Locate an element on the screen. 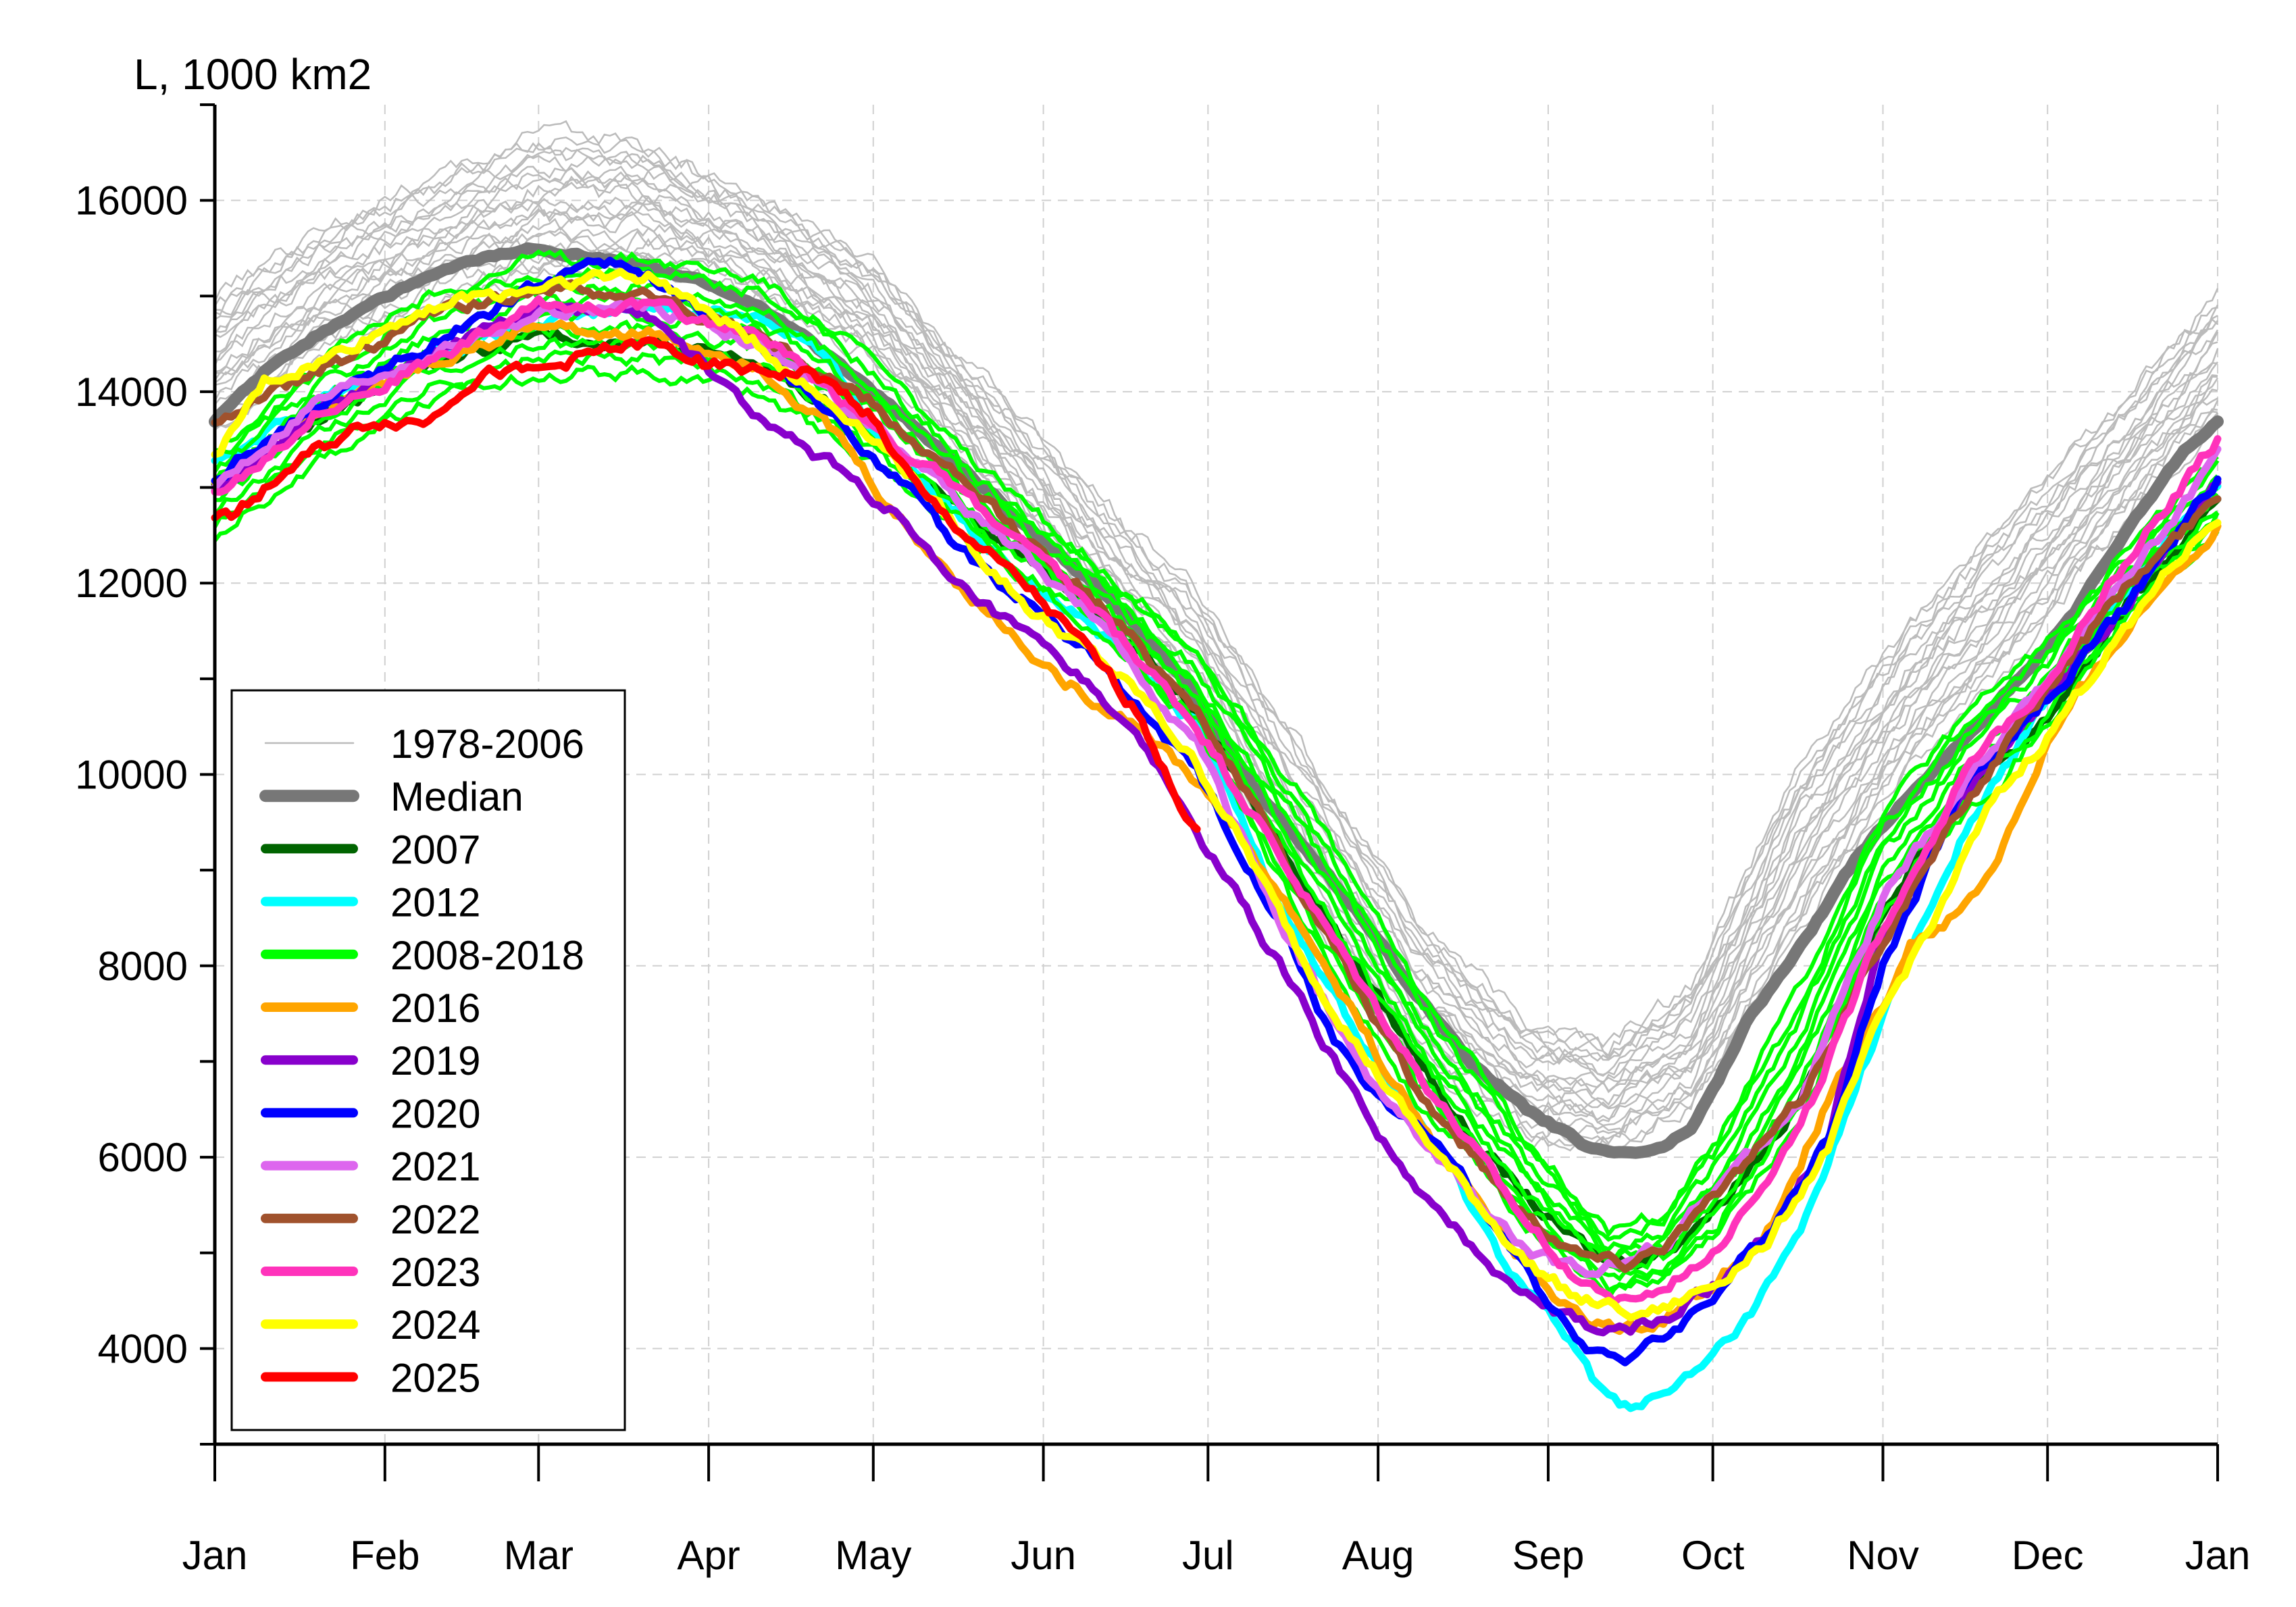 The image size is (2296, 1607). y-tick-label: 14000 is located at coordinates (131, 392).